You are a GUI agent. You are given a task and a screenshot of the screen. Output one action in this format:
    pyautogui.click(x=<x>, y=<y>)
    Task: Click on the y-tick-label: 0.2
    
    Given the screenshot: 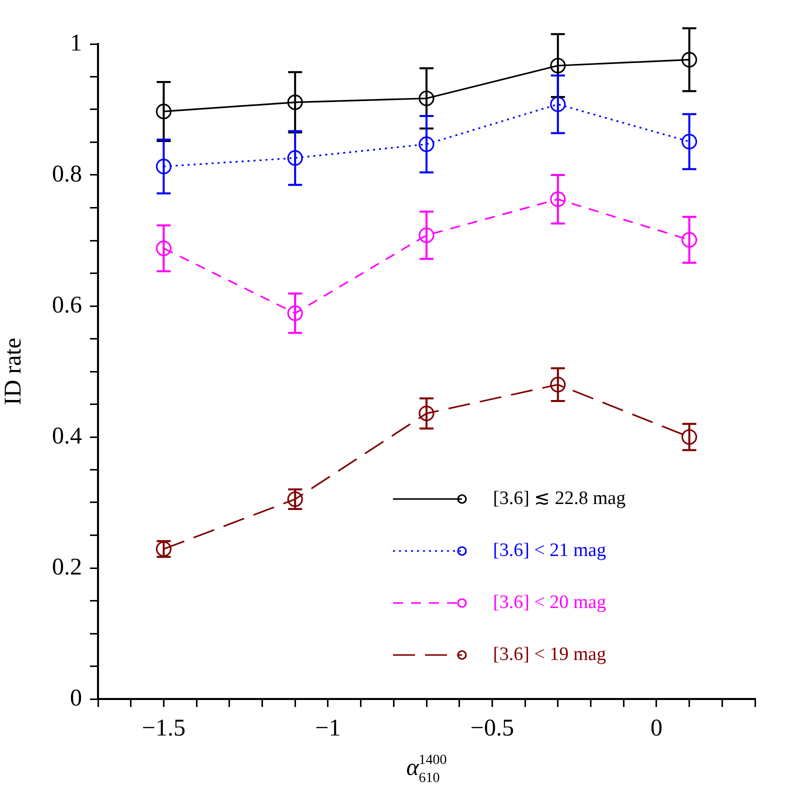 What is the action you would take?
    pyautogui.click(x=67, y=567)
    